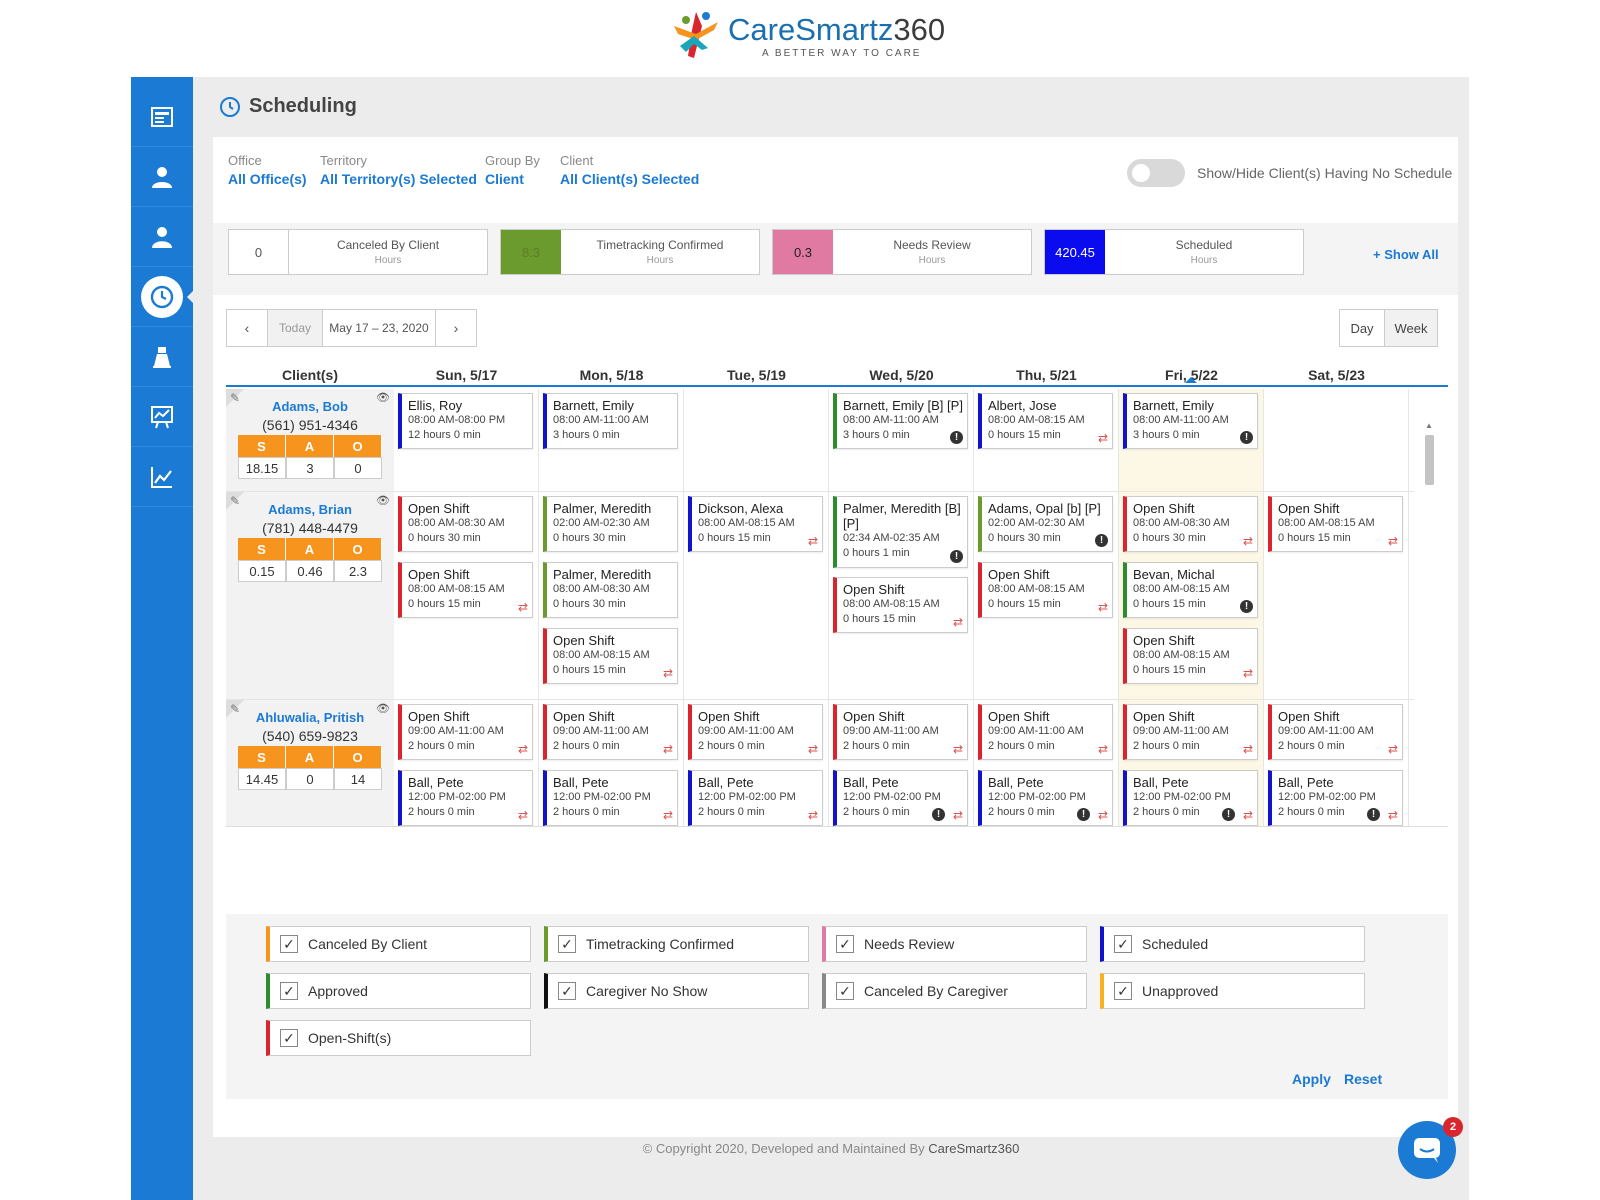  What do you see at coordinates (1232, 944) in the screenshot?
I see `legend-scheduled: ✓ Scheduled` at bounding box center [1232, 944].